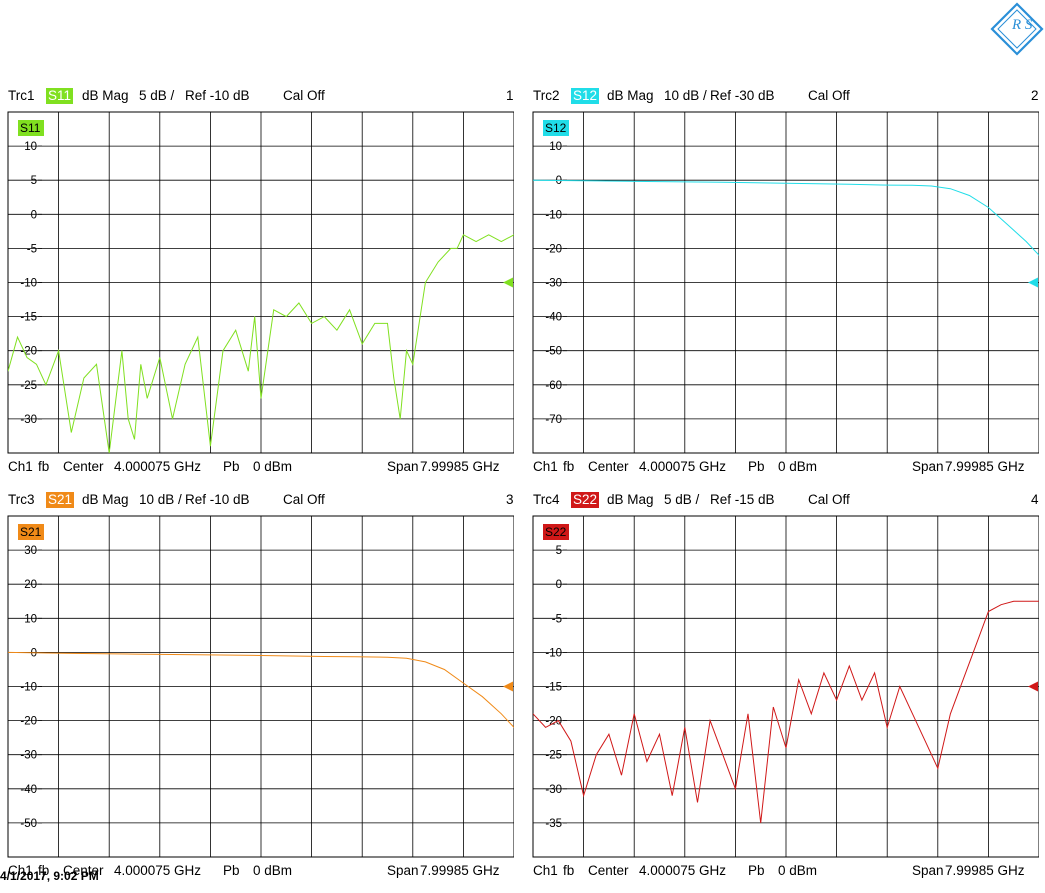  Describe the element at coordinates (786, 711) in the screenshot. I see `trace-line-S22` at that location.